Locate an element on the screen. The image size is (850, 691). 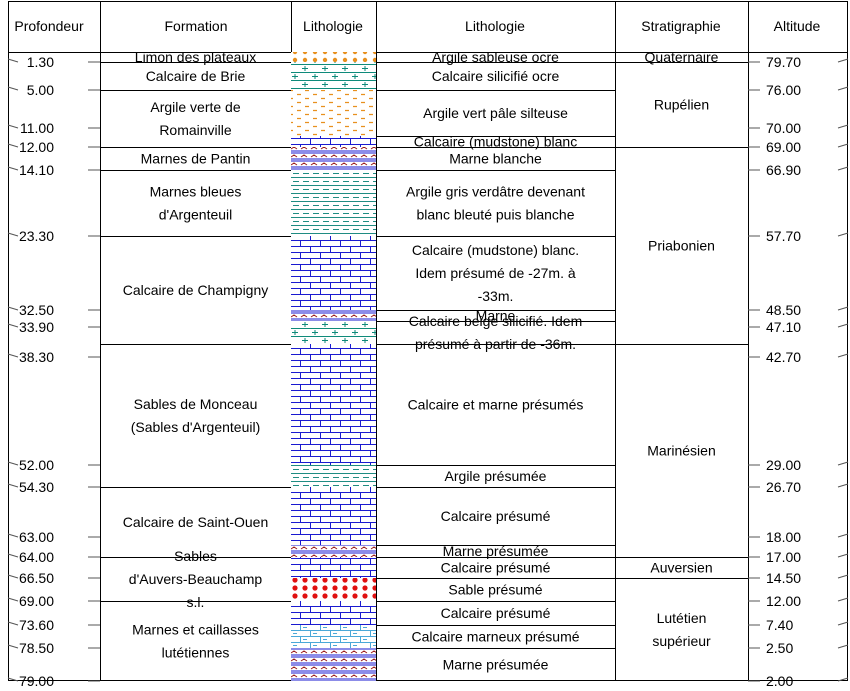
lithology-description-line: Argile sableuse ocre is located at coordinates (495, 57).